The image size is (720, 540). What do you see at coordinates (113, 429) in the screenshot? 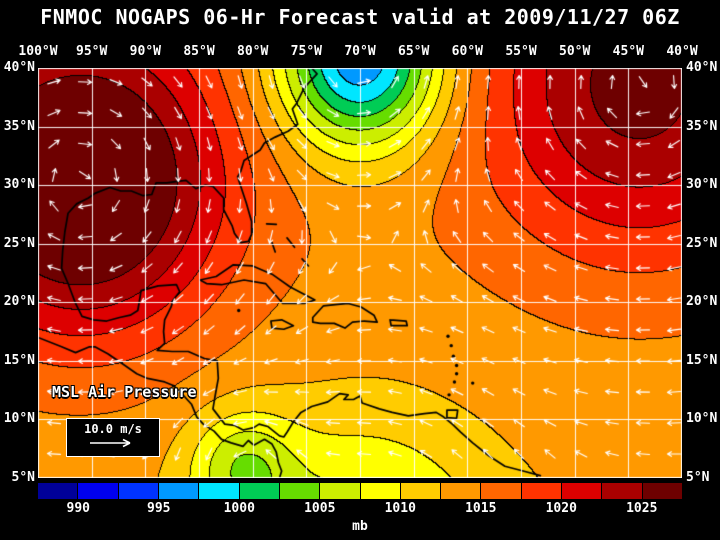
I see `wind-scale-label: 10.0 m/s` at bounding box center [113, 429].